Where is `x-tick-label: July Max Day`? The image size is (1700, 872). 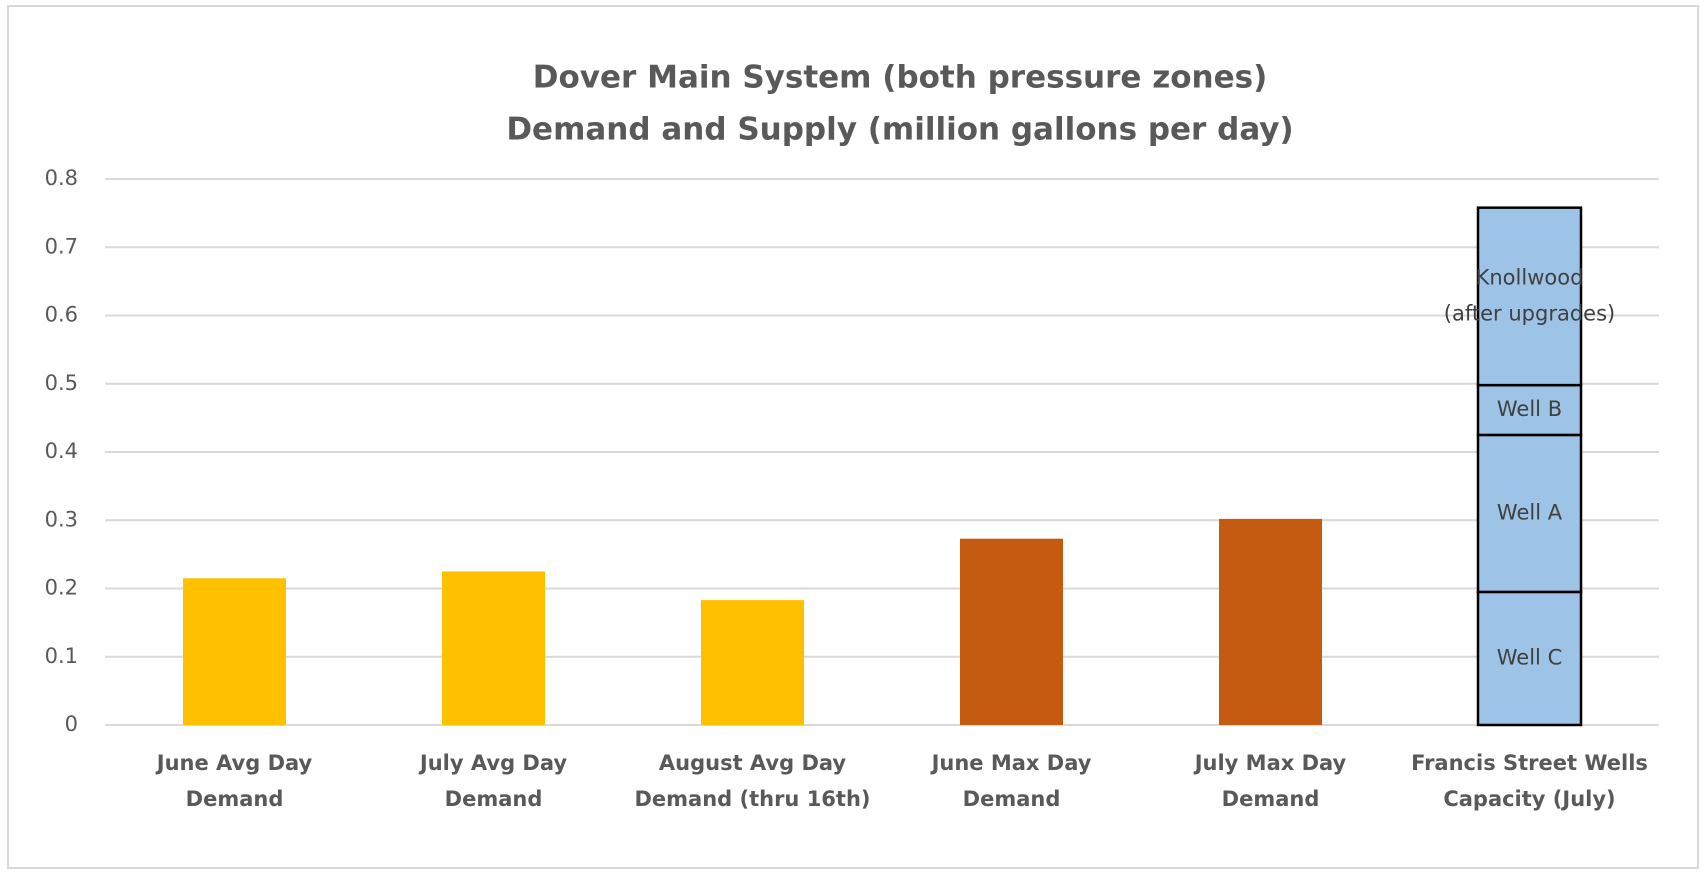 x-tick-label: July Max Day is located at coordinates (1270, 763).